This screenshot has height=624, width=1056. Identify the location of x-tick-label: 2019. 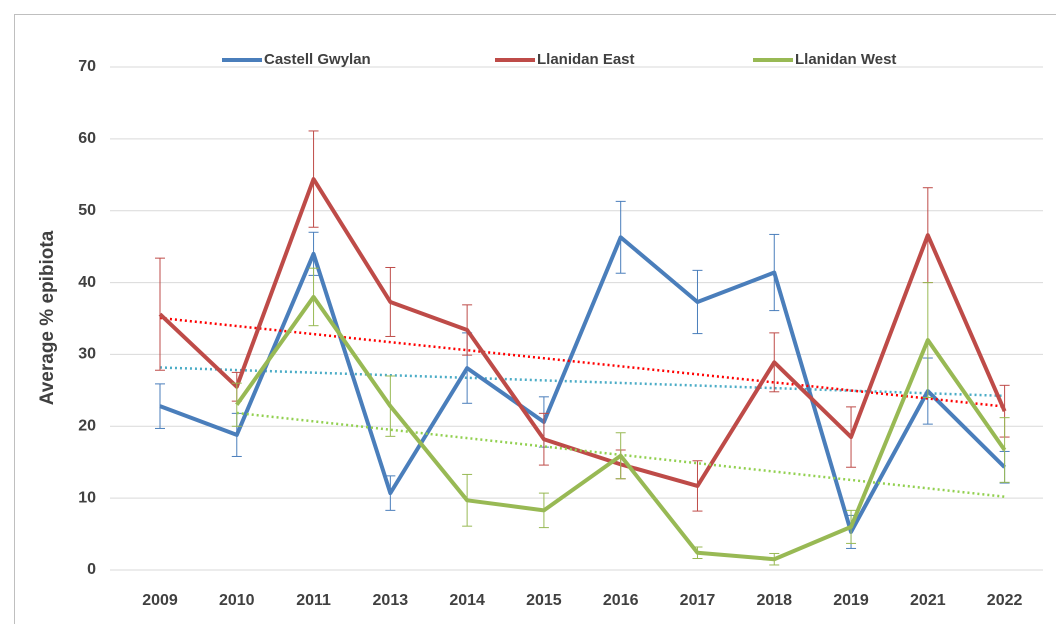
(851, 600).